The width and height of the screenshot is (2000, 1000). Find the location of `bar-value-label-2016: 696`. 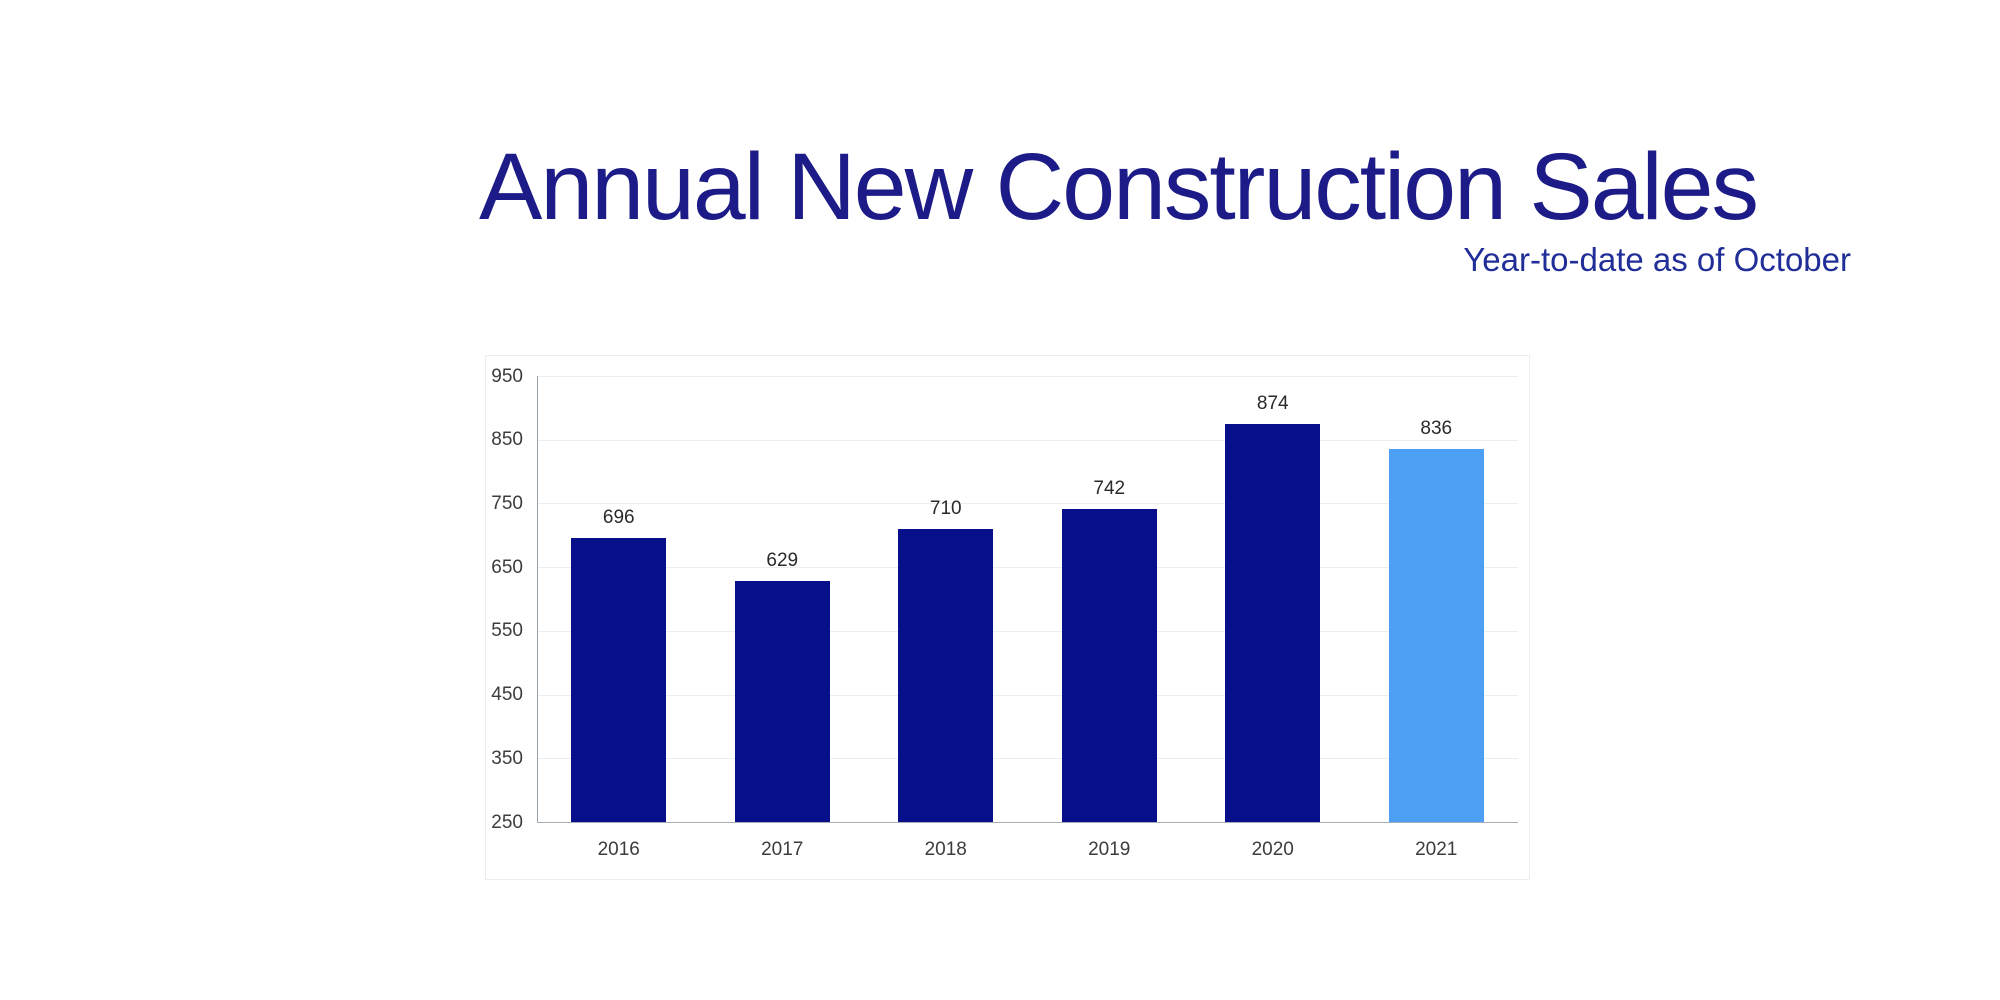

bar-value-label-2016: 696 is located at coordinates (618, 517).